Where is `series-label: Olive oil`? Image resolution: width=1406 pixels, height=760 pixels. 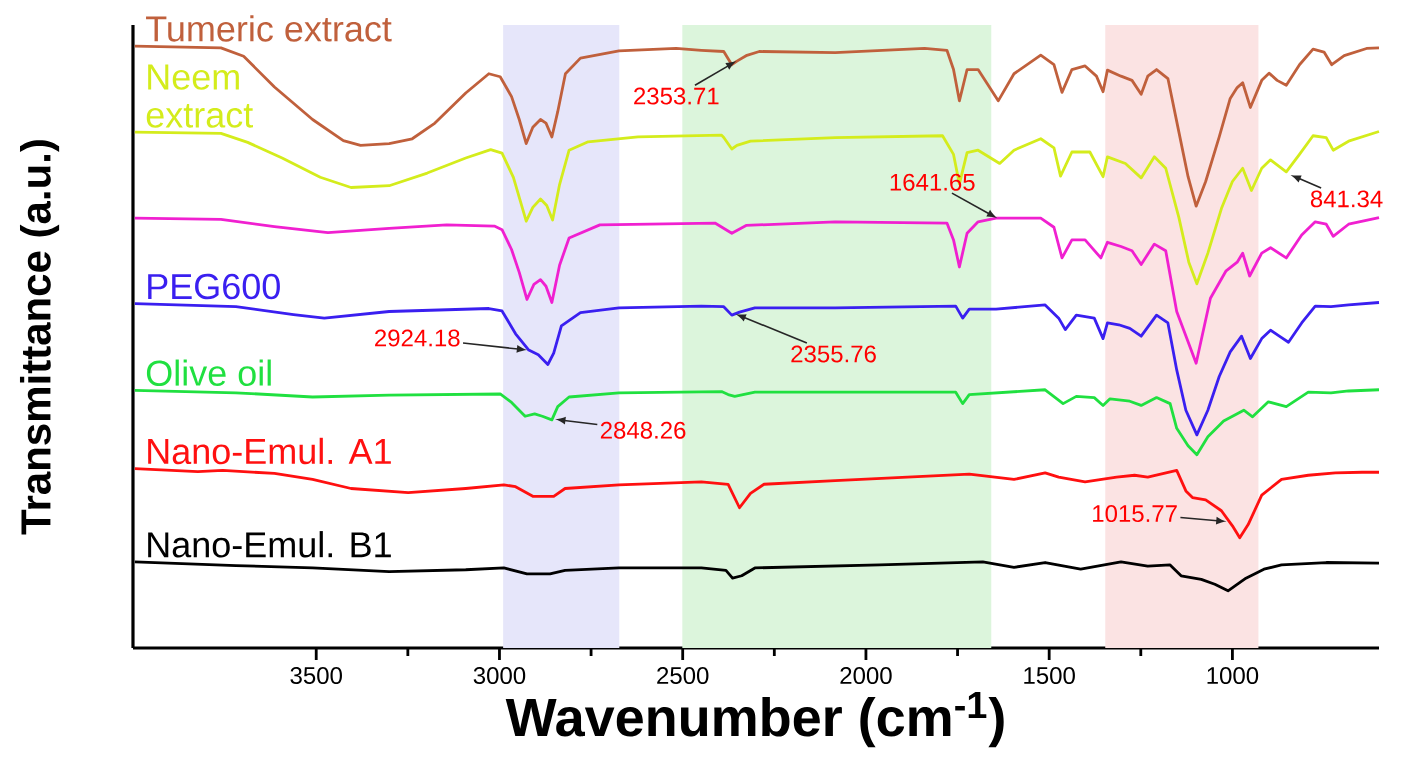 series-label: Olive oil is located at coordinates (208, 372).